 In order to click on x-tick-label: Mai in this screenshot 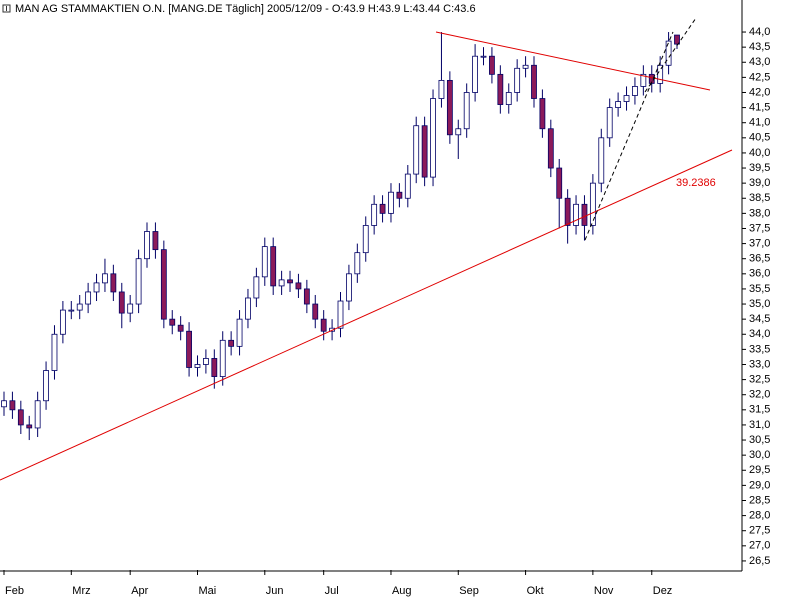, I will do `click(207, 591)`.